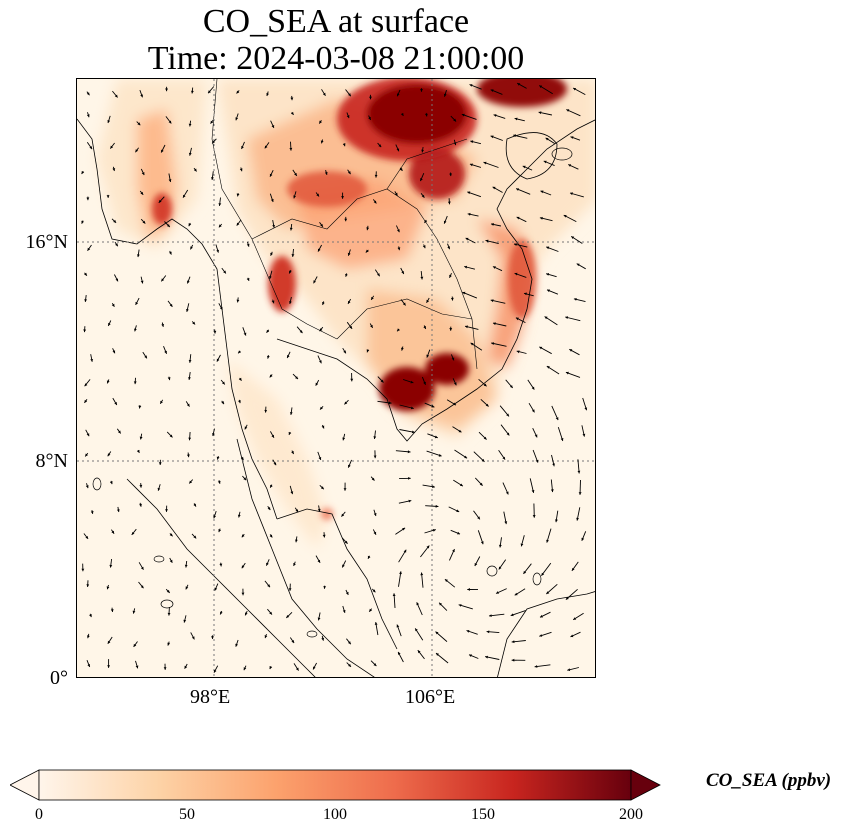 This screenshot has width=854, height=836. What do you see at coordinates (46, 242) in the screenshot?
I see `lat-tick-label: 16°N` at bounding box center [46, 242].